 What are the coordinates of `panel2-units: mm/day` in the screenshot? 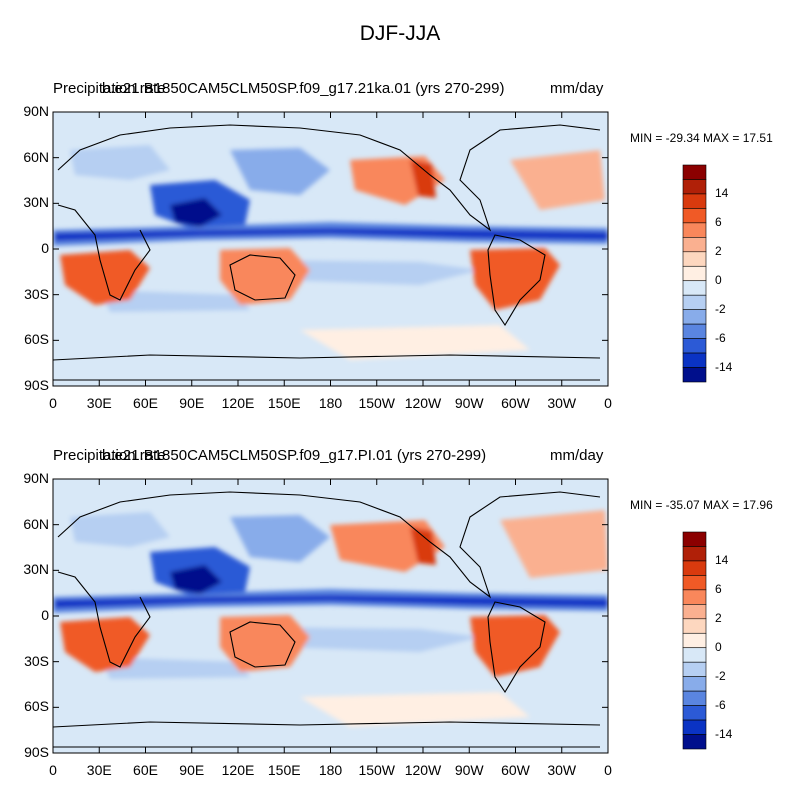 It's located at (577, 455).